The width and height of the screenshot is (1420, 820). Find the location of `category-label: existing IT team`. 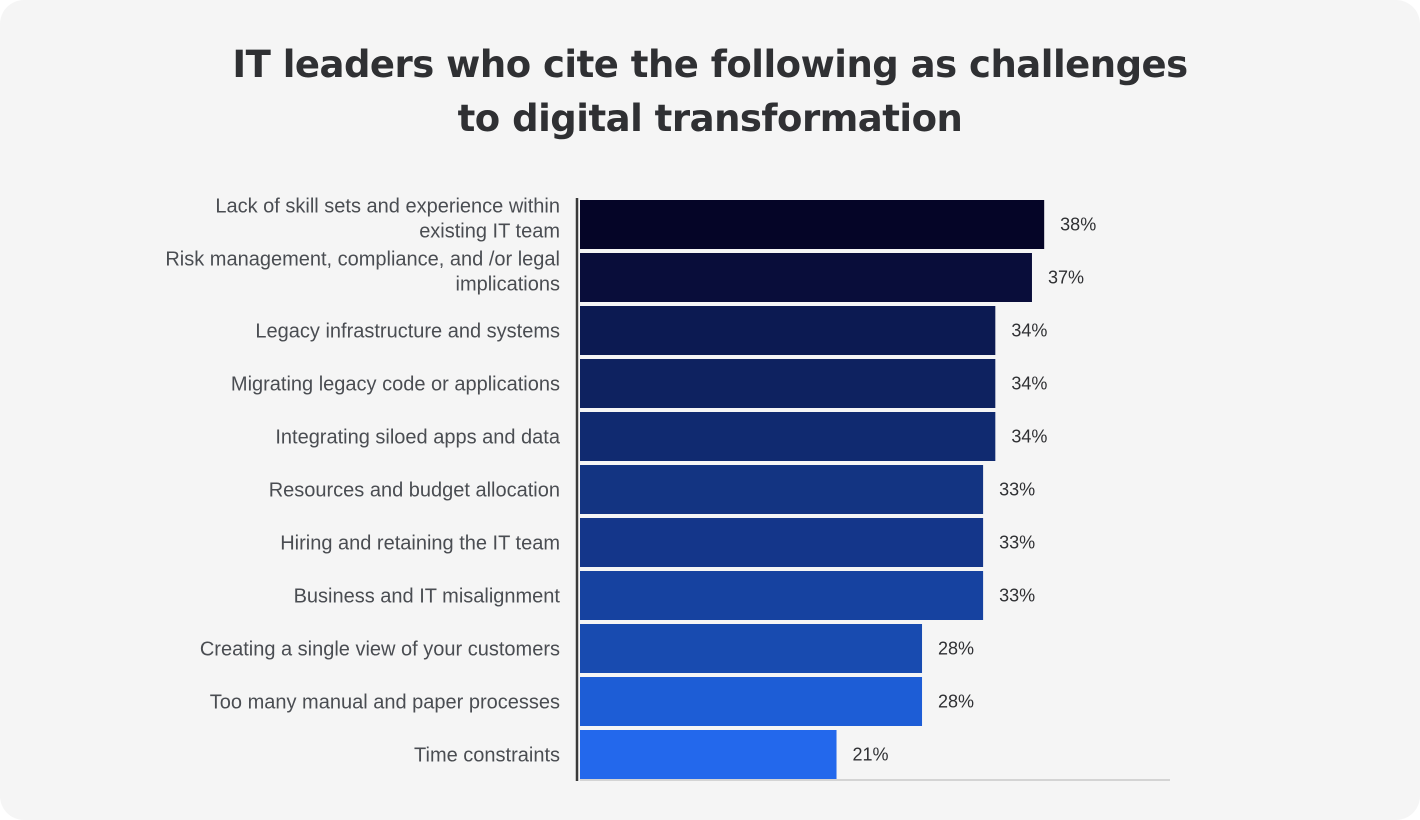

category-label: existing IT team is located at coordinates (489, 232).